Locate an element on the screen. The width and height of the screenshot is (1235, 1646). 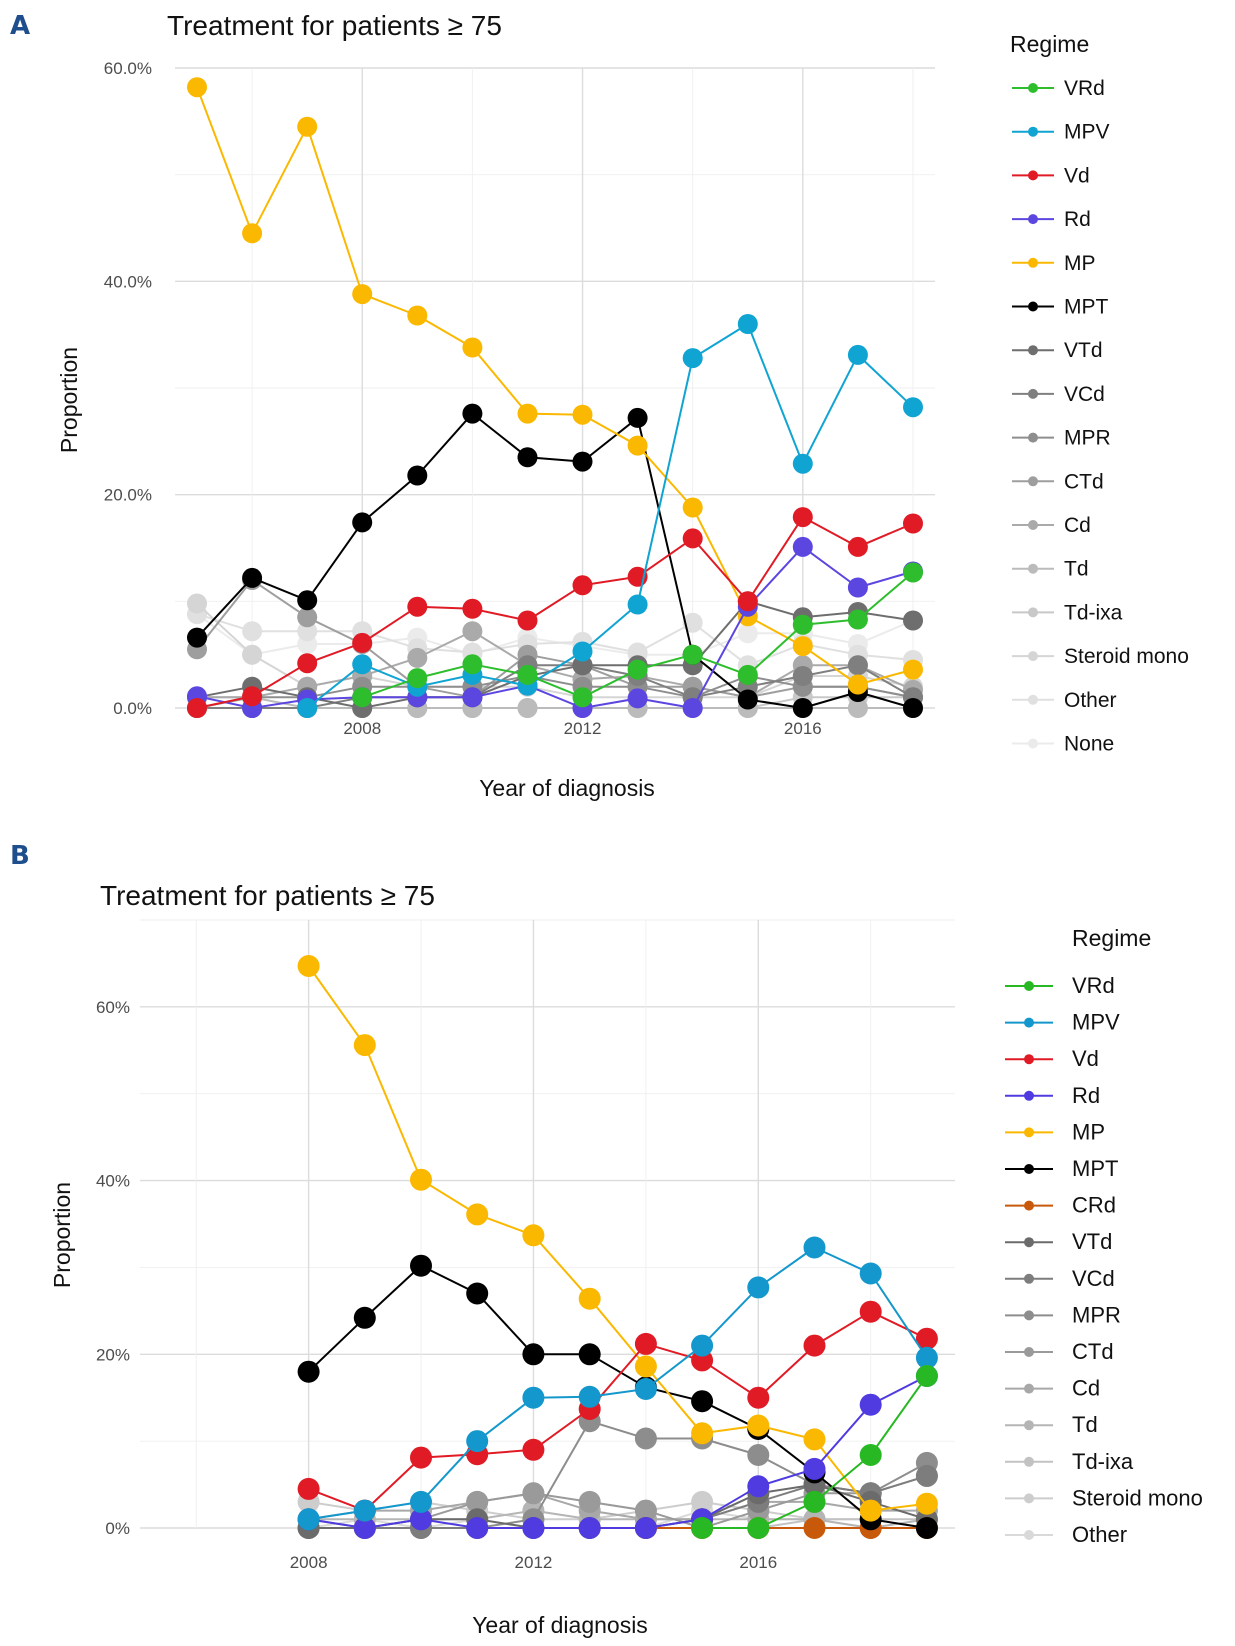
series-line-mpt is located at coordinates (617, 1396).